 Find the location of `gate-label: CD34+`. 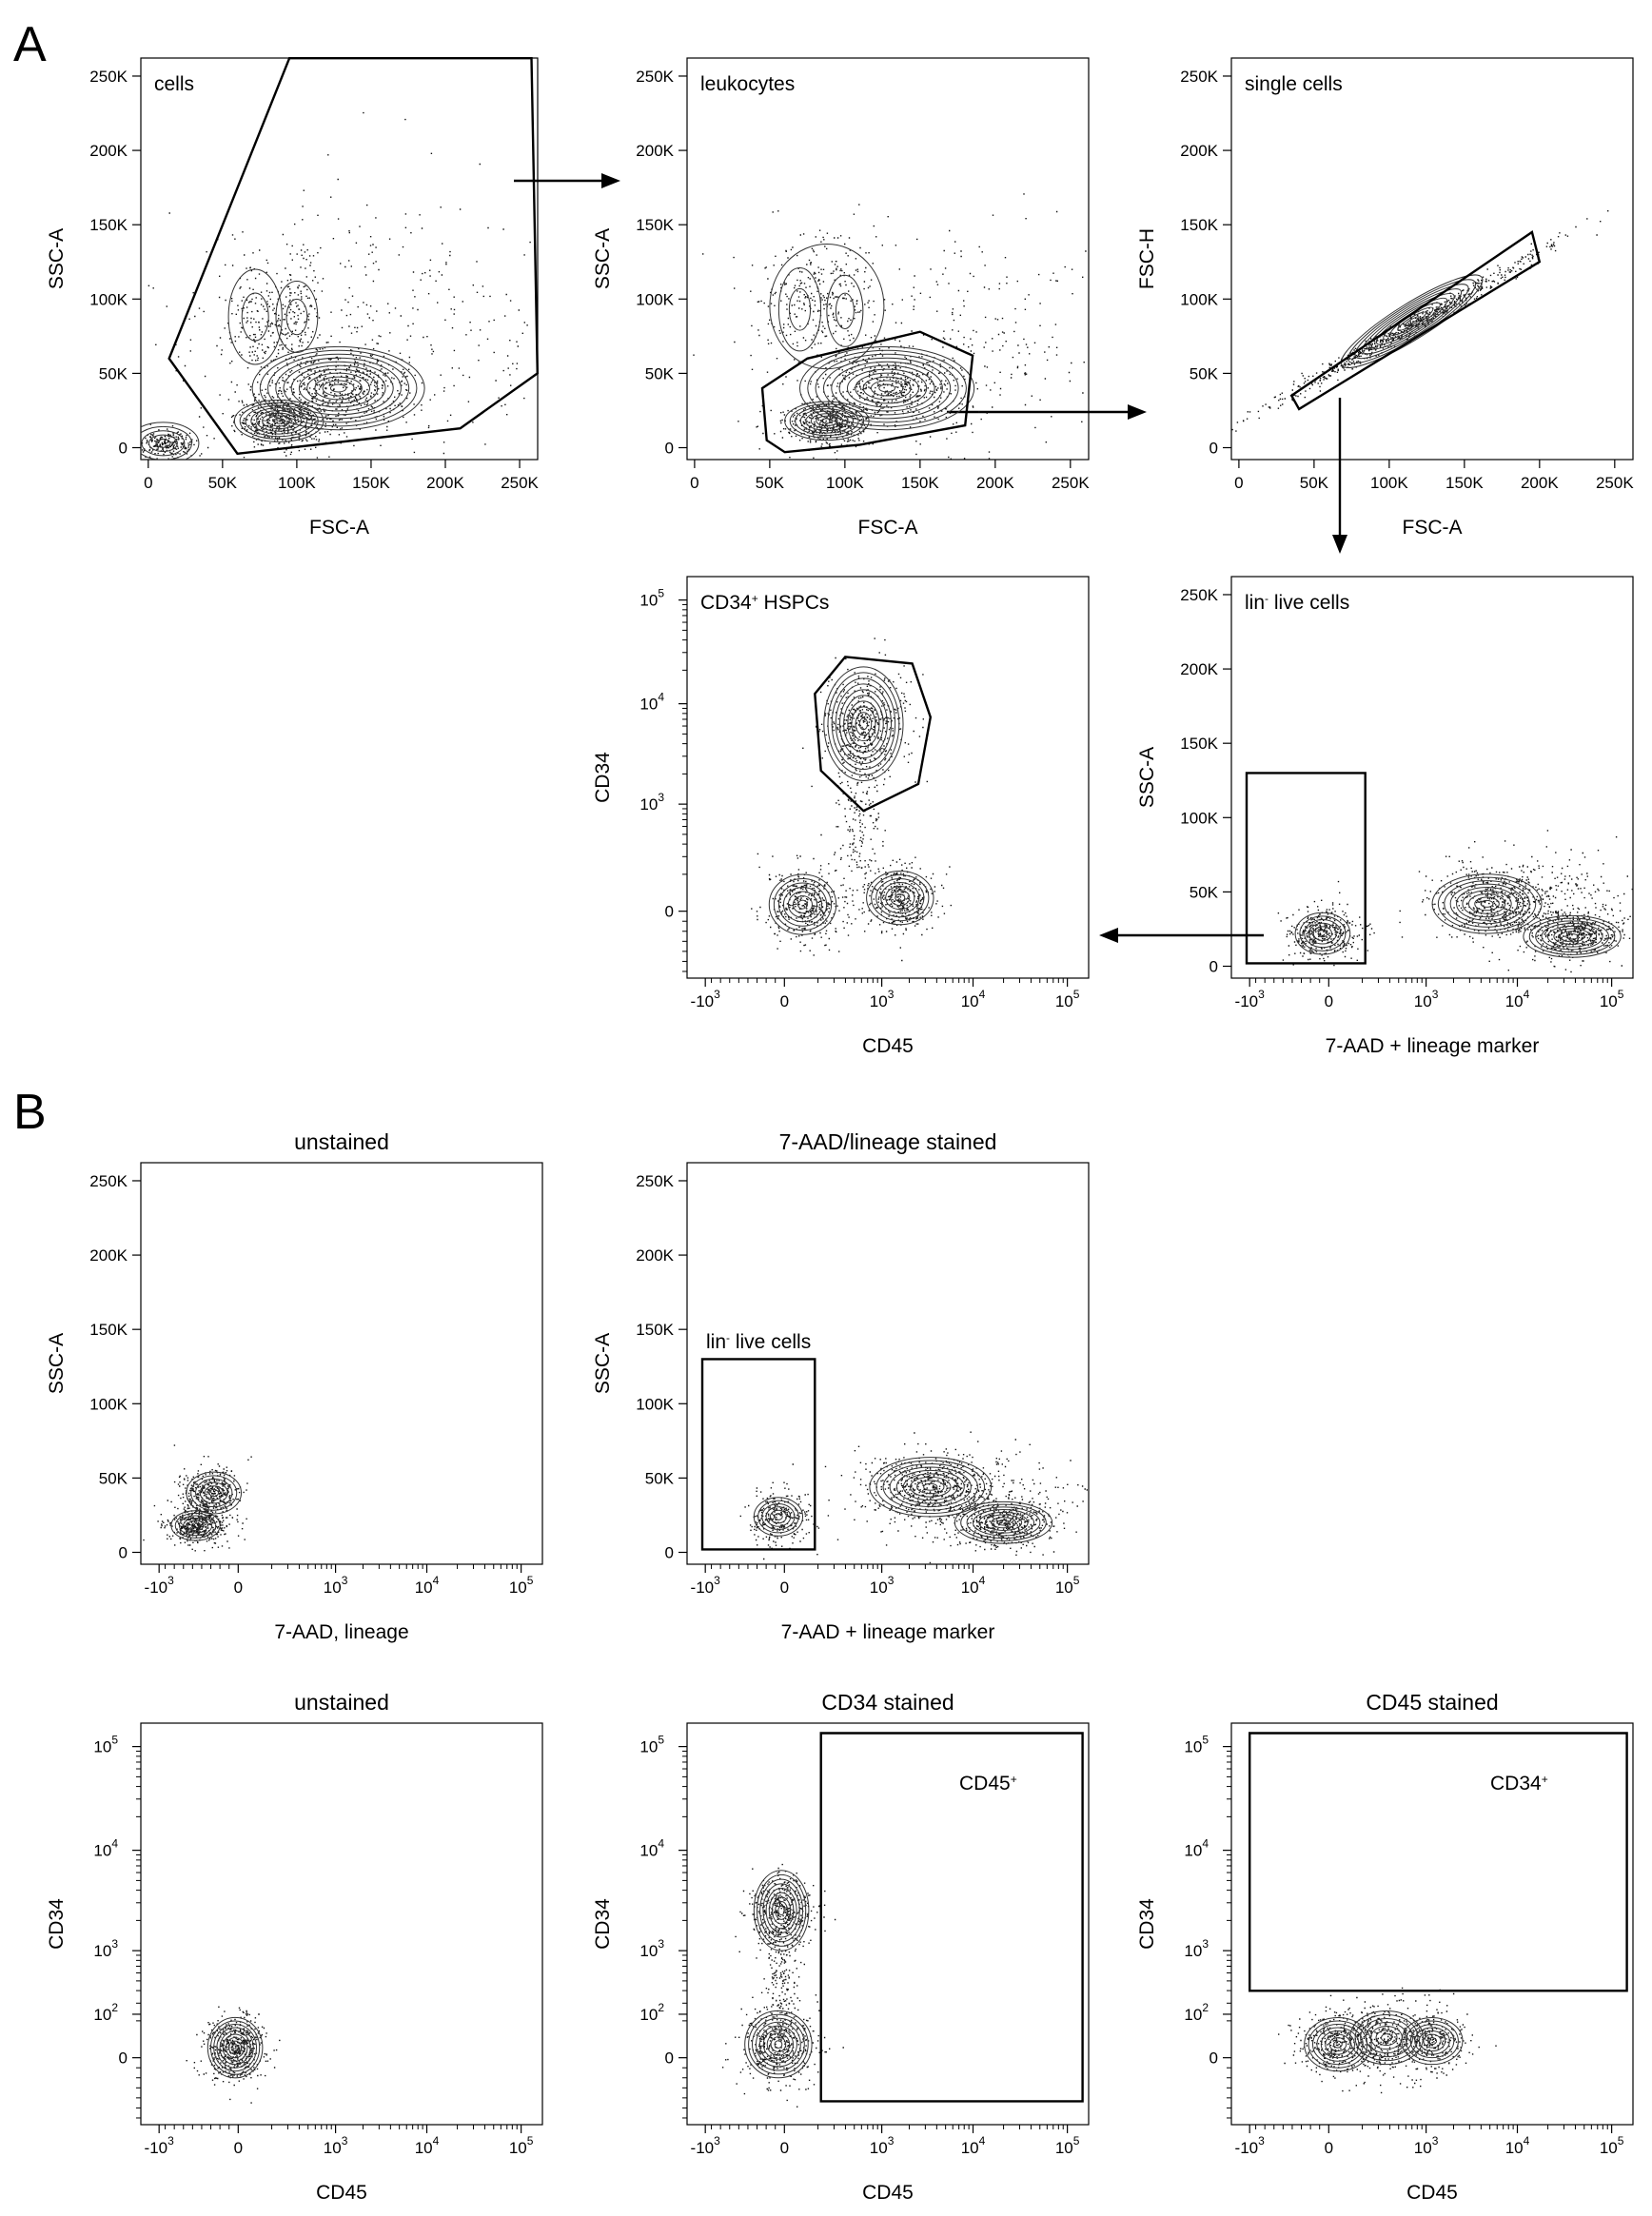

gate-label: CD34+ is located at coordinates (1519, 1784).